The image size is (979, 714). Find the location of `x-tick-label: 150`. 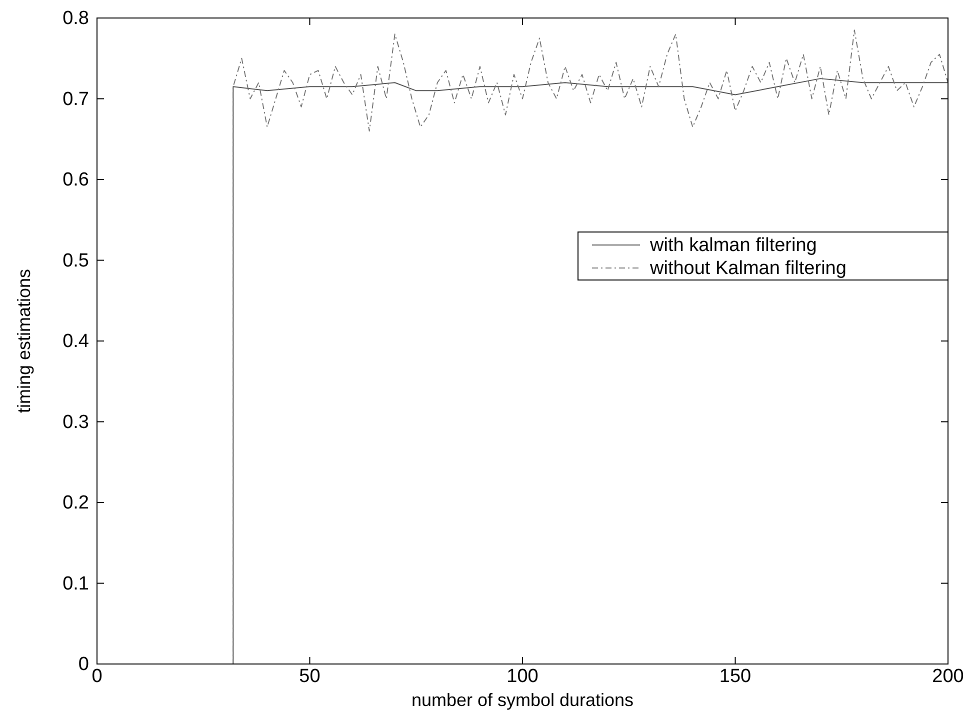

x-tick-label: 150 is located at coordinates (735, 676).